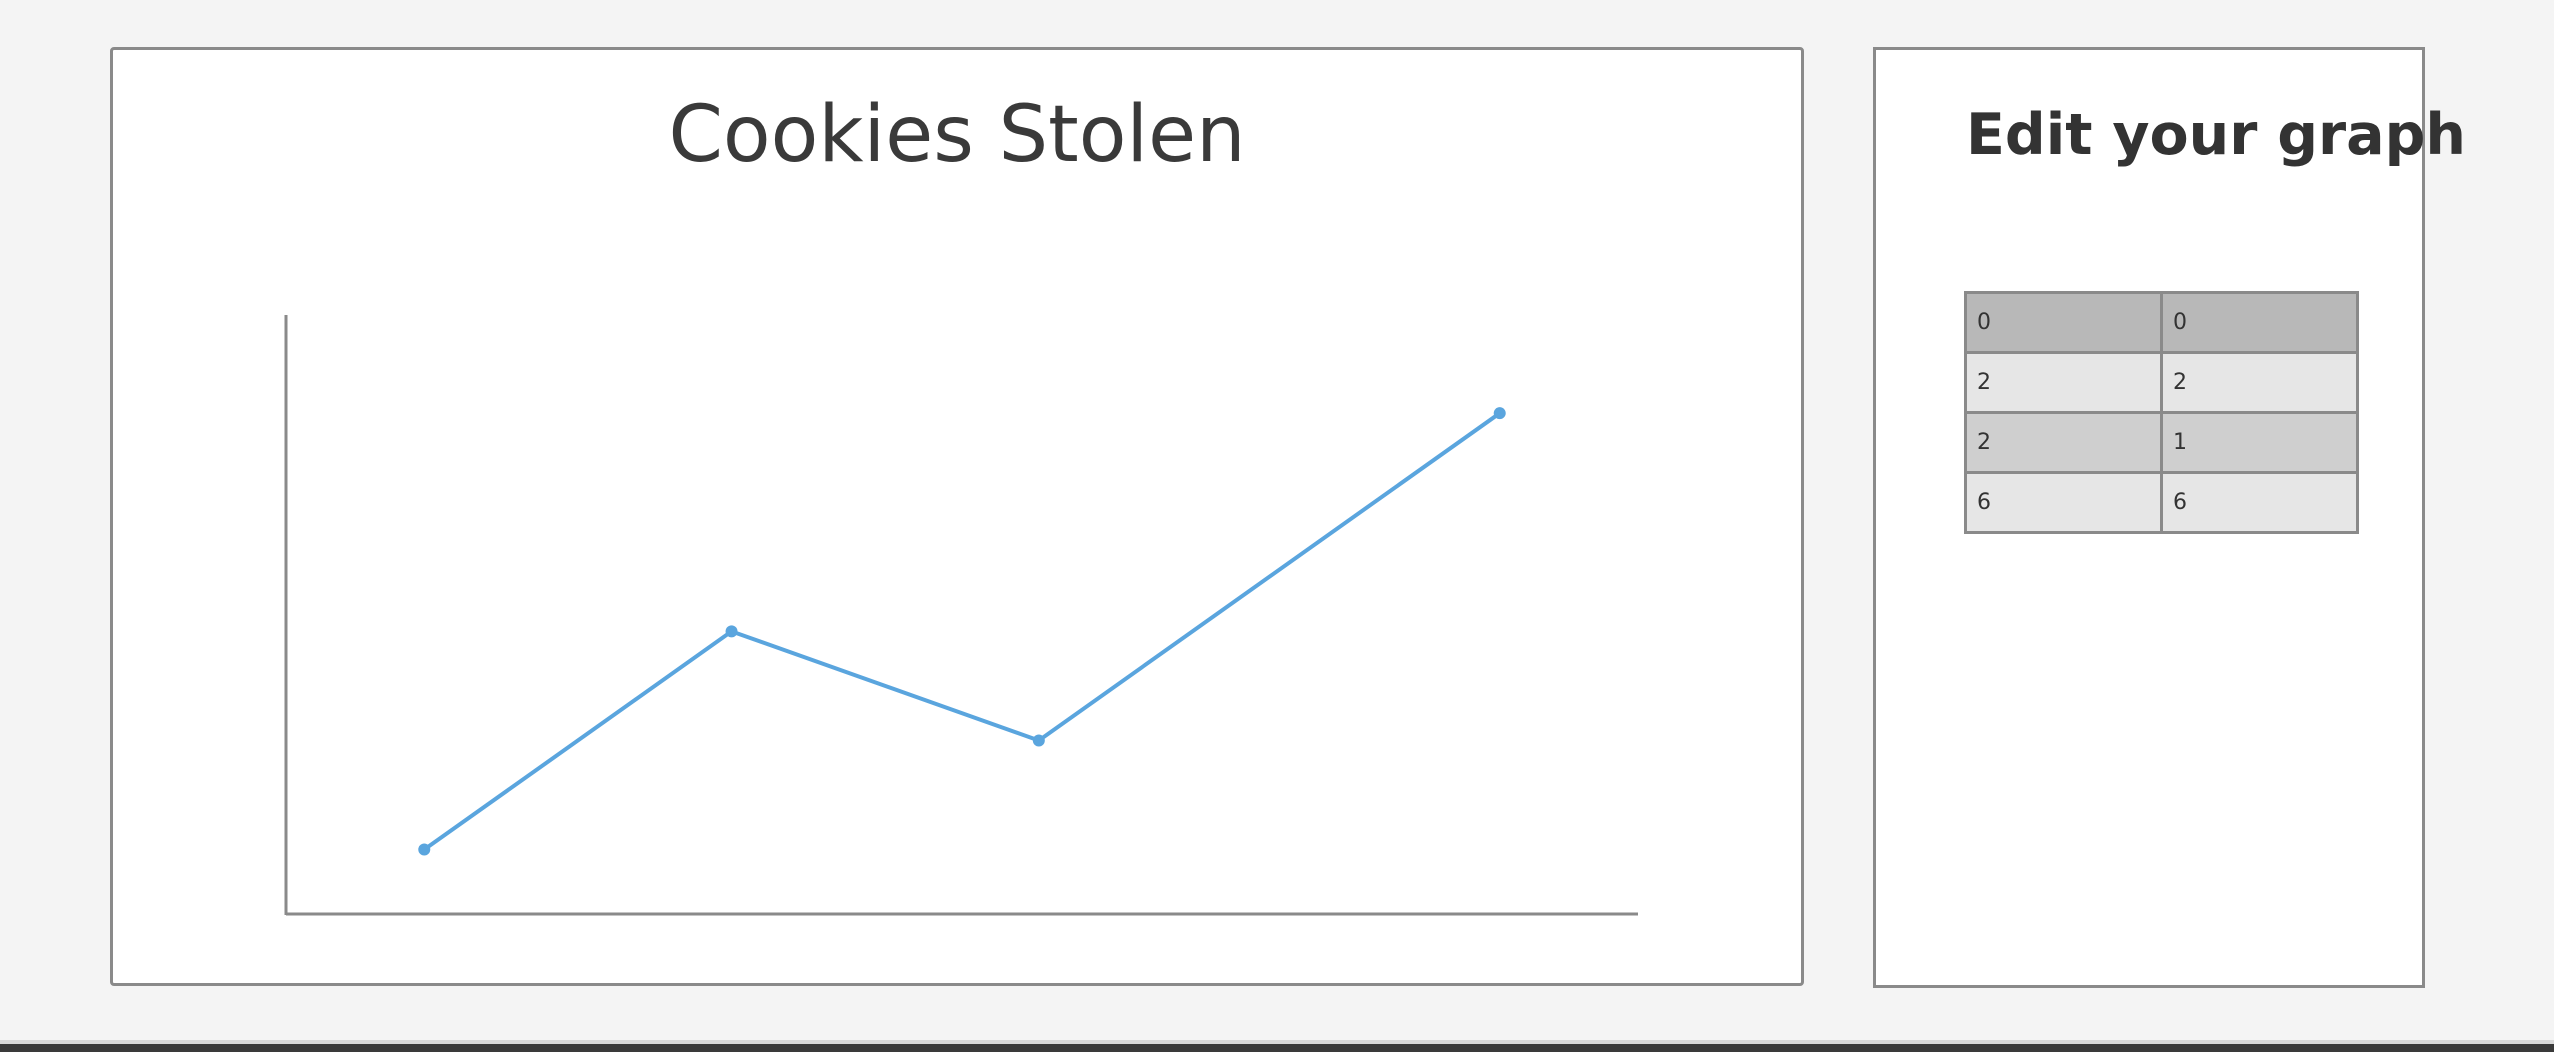 This screenshot has width=2554, height=1052. What do you see at coordinates (2216, 135) in the screenshot?
I see `edit-panel-title: Edit your graph` at bounding box center [2216, 135].